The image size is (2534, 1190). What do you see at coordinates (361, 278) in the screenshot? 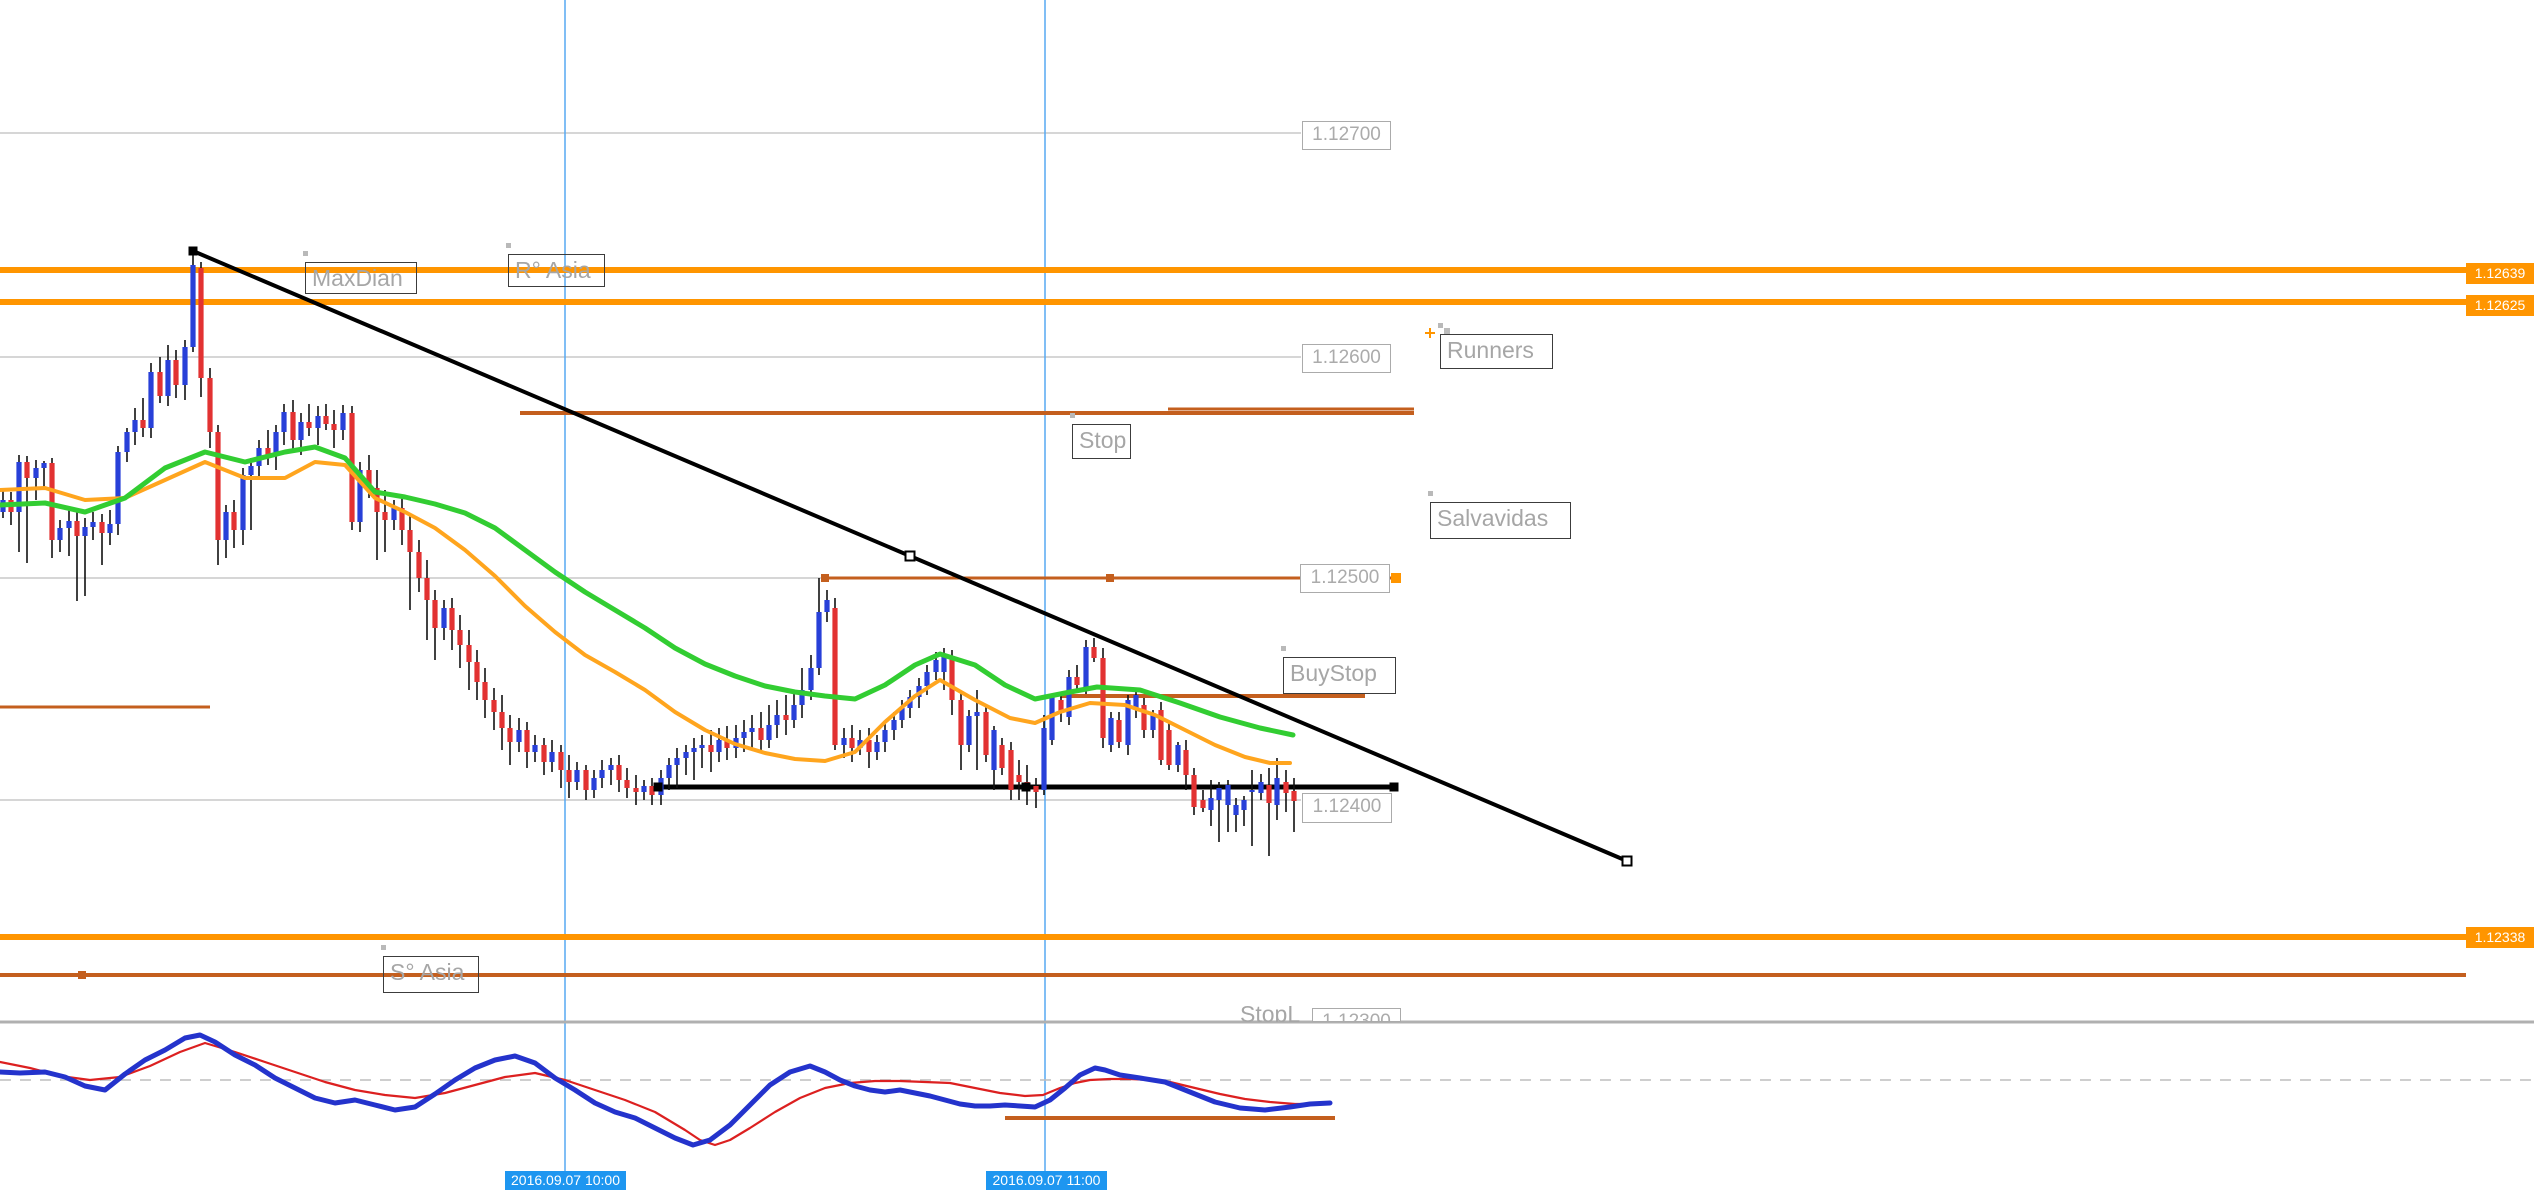
I see `chart-label-maxdian: MaxDian` at bounding box center [361, 278].